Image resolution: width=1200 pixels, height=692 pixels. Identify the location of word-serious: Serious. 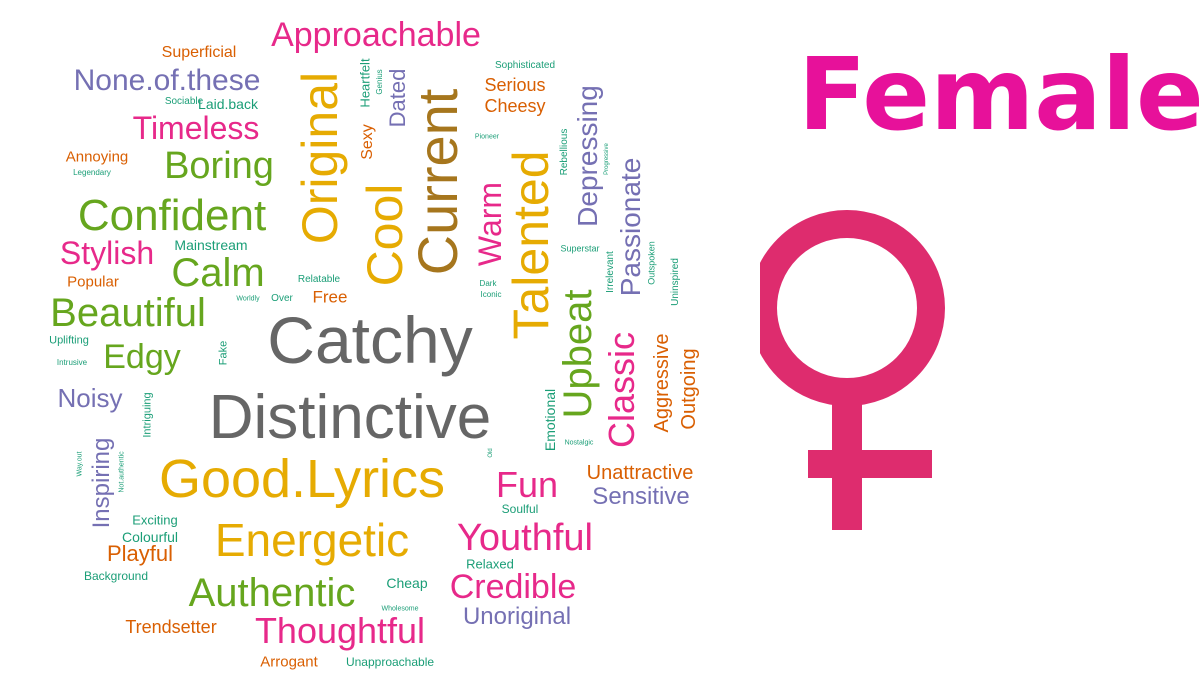
(515, 85).